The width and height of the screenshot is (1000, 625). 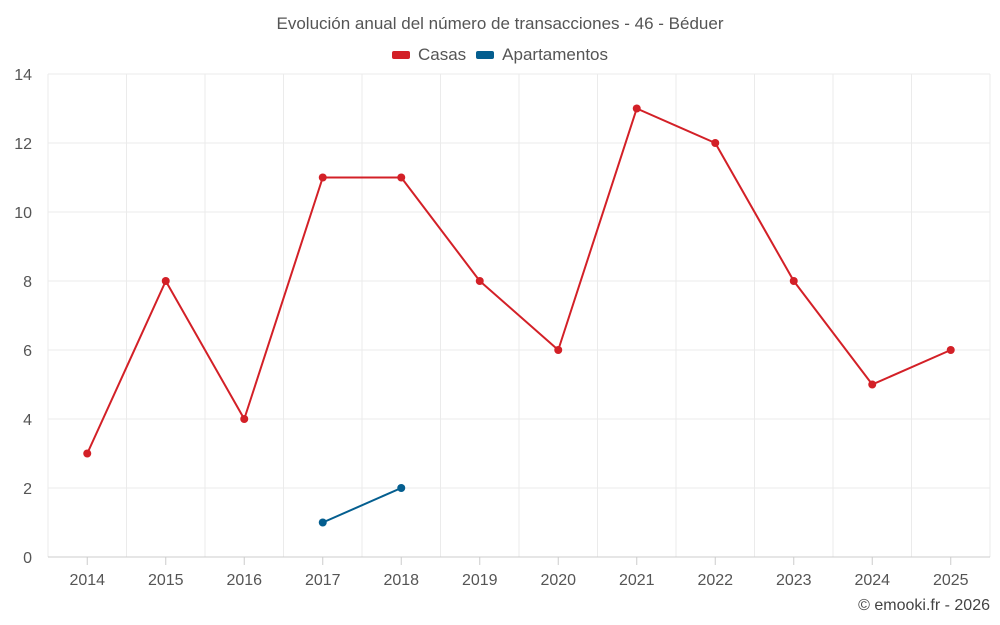 I want to click on legend-item-apartamentos: Apartamentos, so click(x=542, y=55).